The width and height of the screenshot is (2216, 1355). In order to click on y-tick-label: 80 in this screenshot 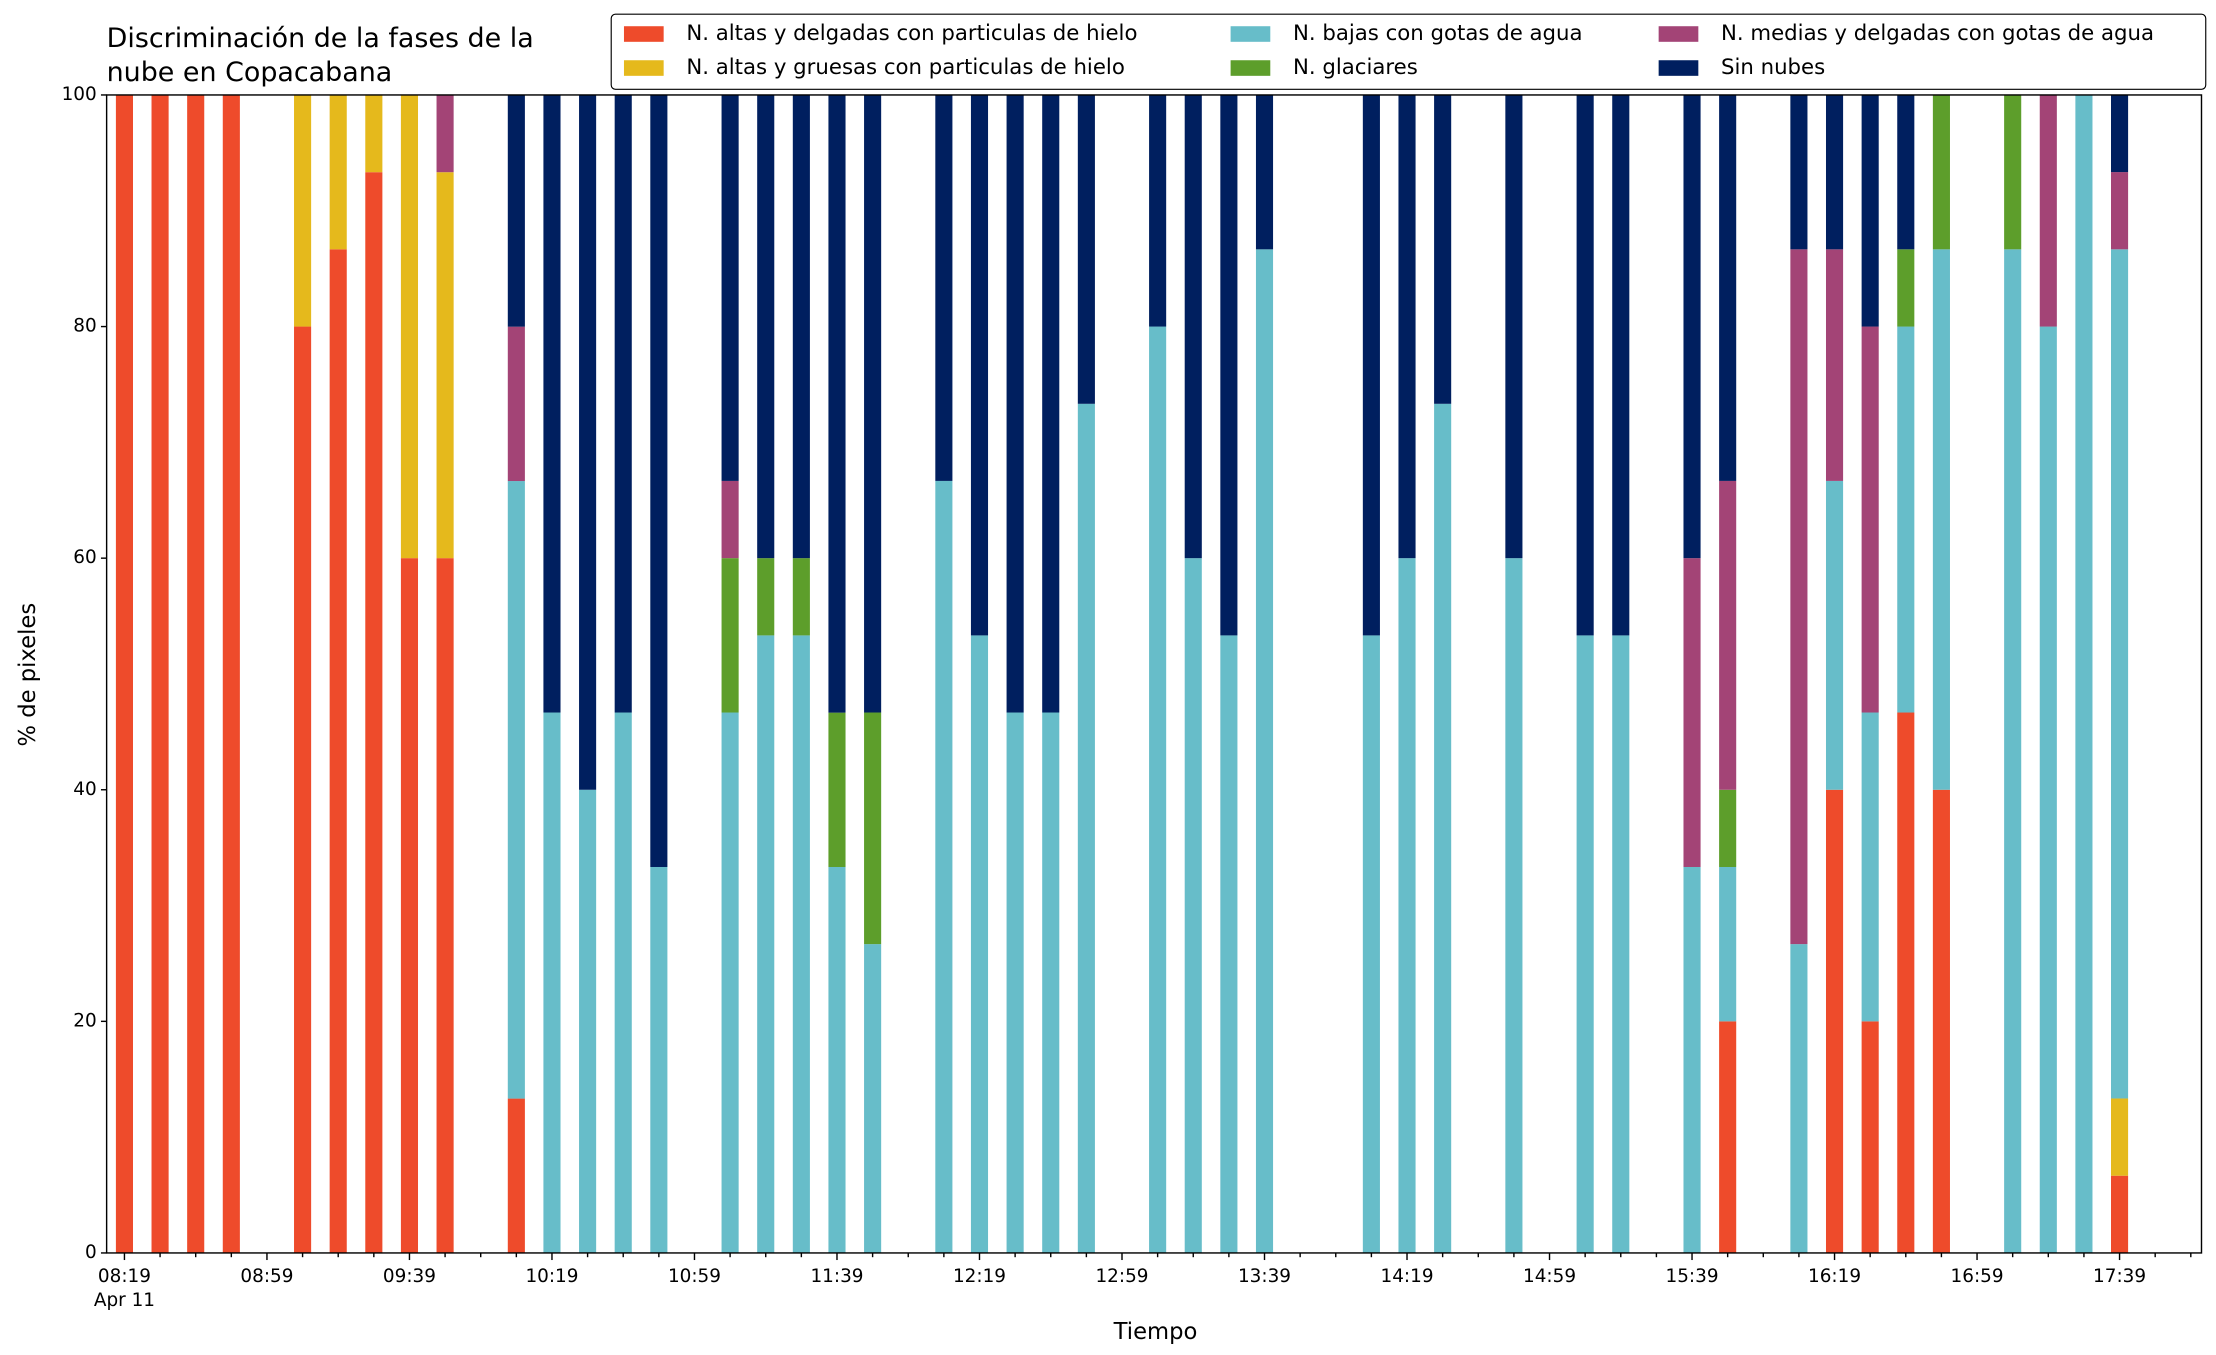, I will do `click(84, 326)`.